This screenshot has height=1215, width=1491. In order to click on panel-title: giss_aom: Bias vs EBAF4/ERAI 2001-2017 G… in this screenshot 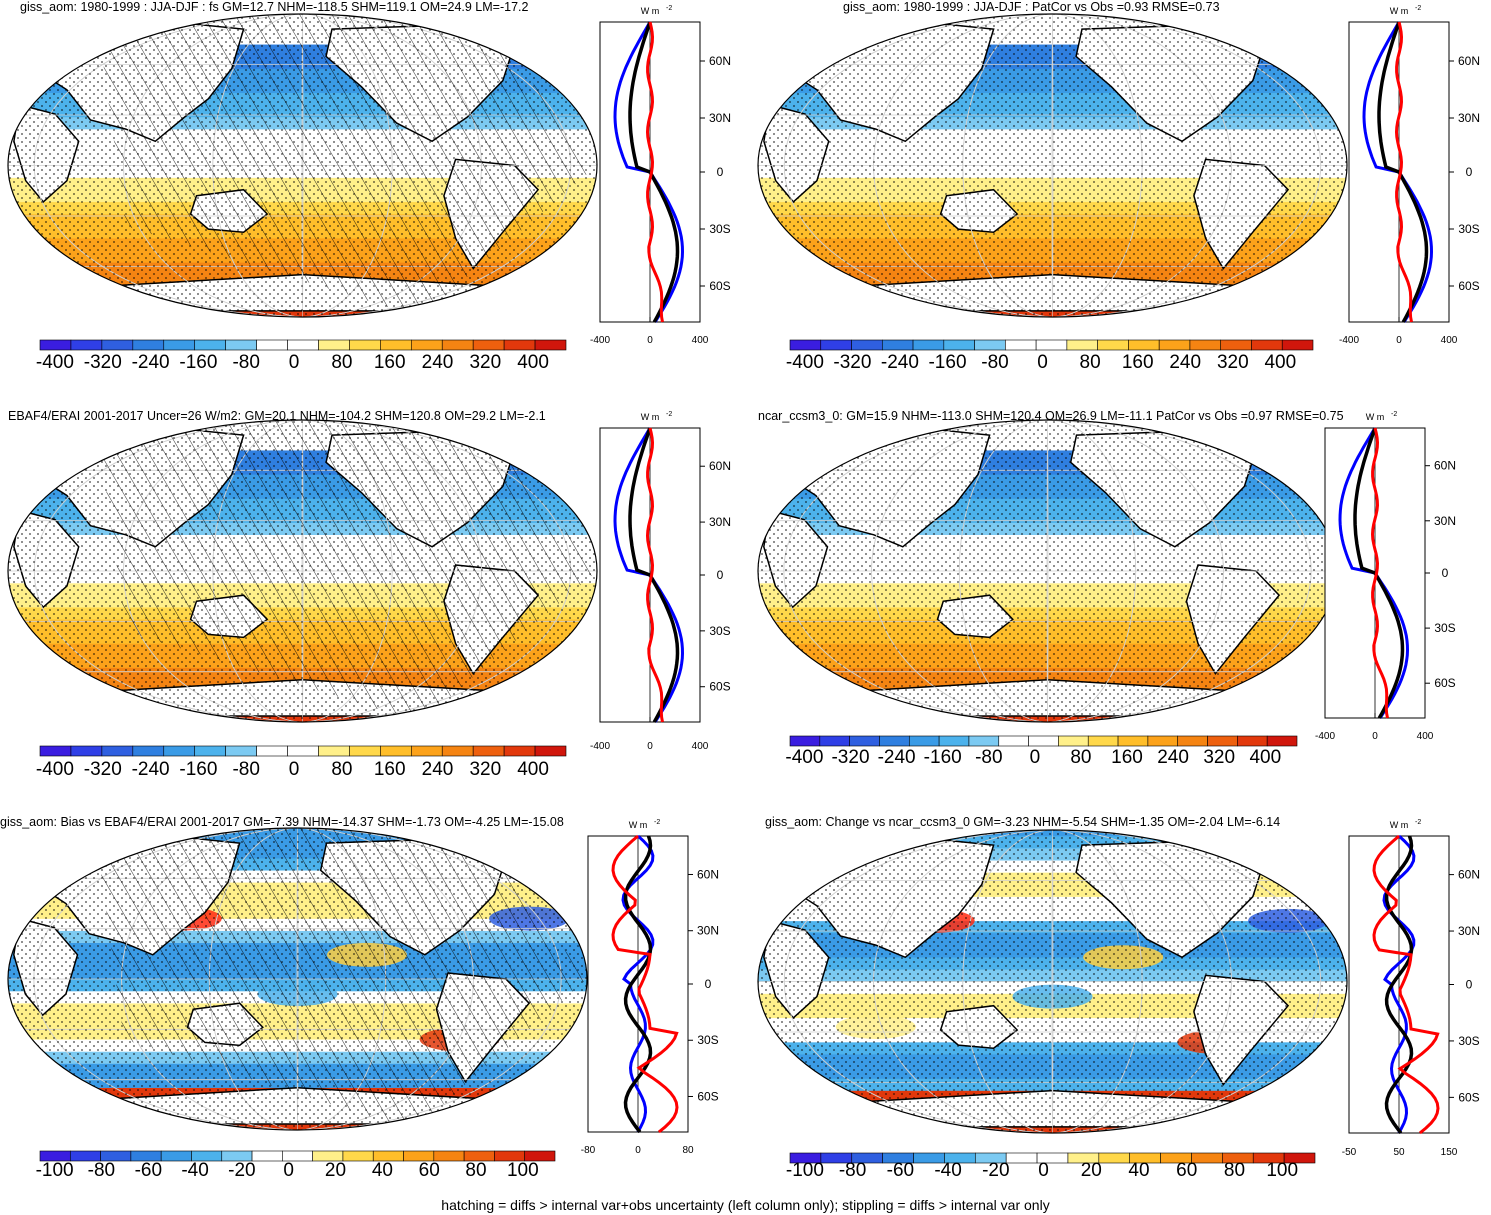, I will do `click(282, 822)`.